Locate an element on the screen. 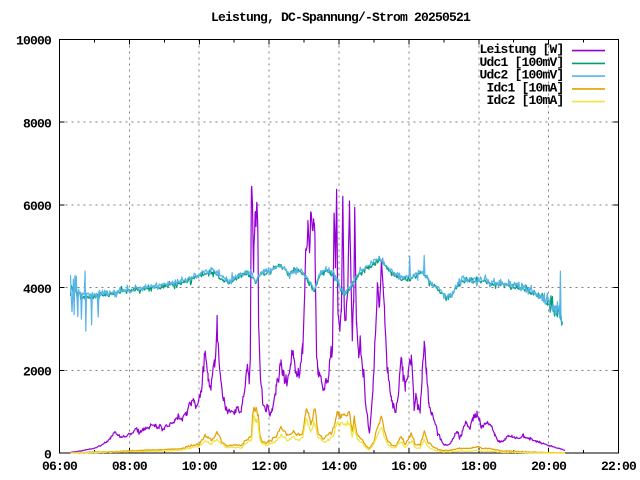 The width and height of the screenshot is (640, 480). svg-text: 10000 is located at coordinates (34, 41).